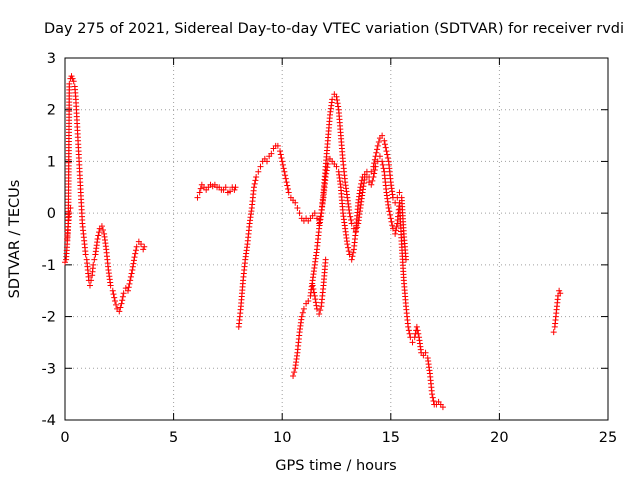 The height and width of the screenshot is (480, 640). I want to click on x-axis-label: GPS time / hours, so click(335, 466).